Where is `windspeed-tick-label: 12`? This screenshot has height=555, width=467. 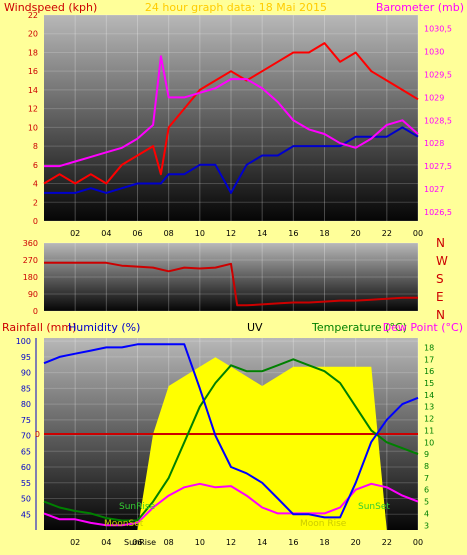 windspeed-tick-label: 12 is located at coordinates (33, 109).